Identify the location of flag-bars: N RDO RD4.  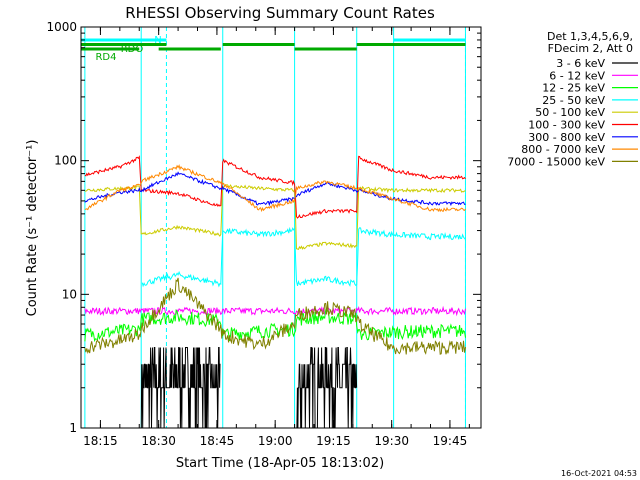
(273, 49).